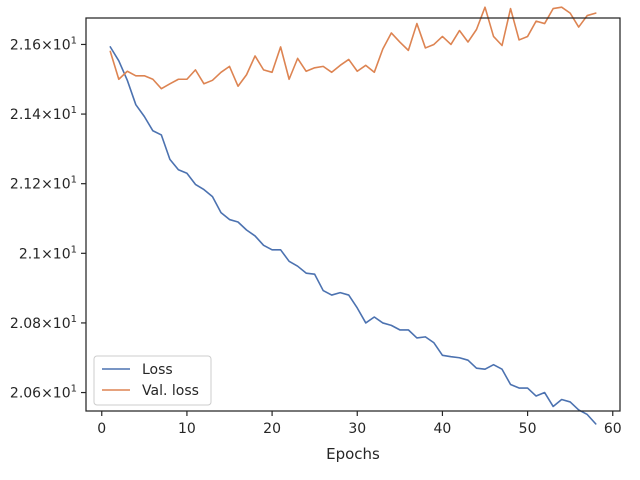  I want to click on y-tick-label: 2.1×10¹, so click(48, 253).